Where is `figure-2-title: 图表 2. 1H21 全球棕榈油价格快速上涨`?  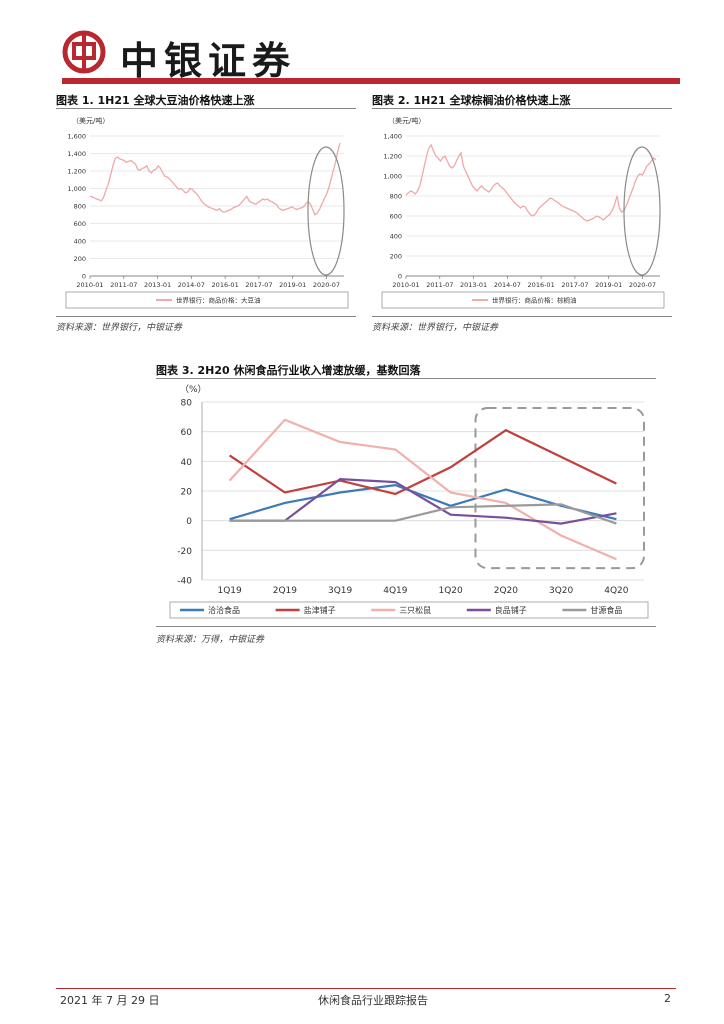
figure-2-title: 图表 2. 1H21 全球棕榈油价格快速上涨 is located at coordinates (471, 100).